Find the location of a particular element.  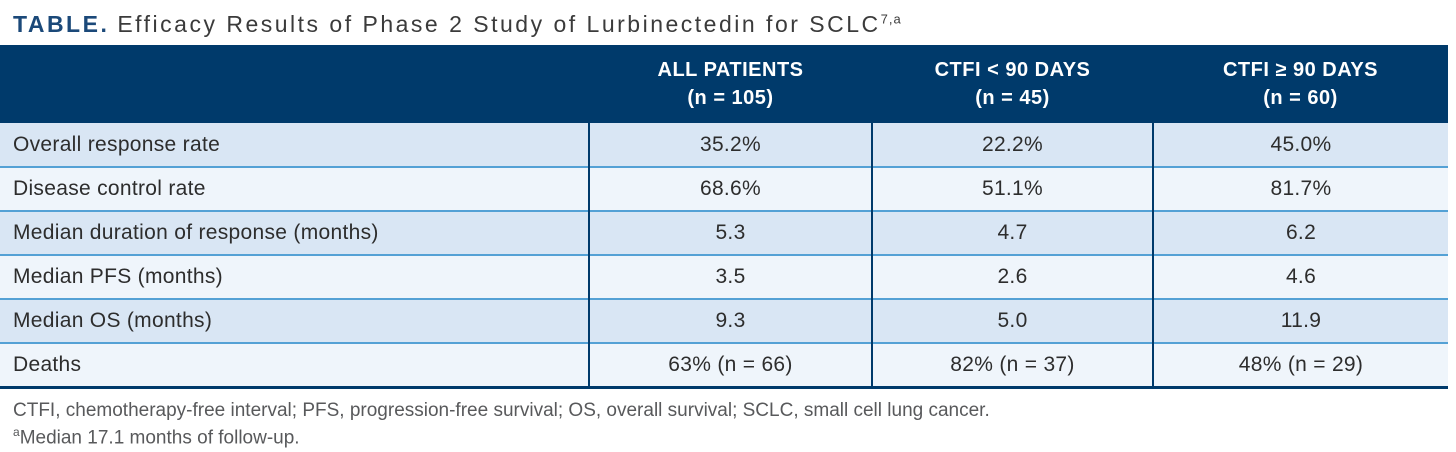

row-label-cell: Overall response rate is located at coordinates (294, 145).